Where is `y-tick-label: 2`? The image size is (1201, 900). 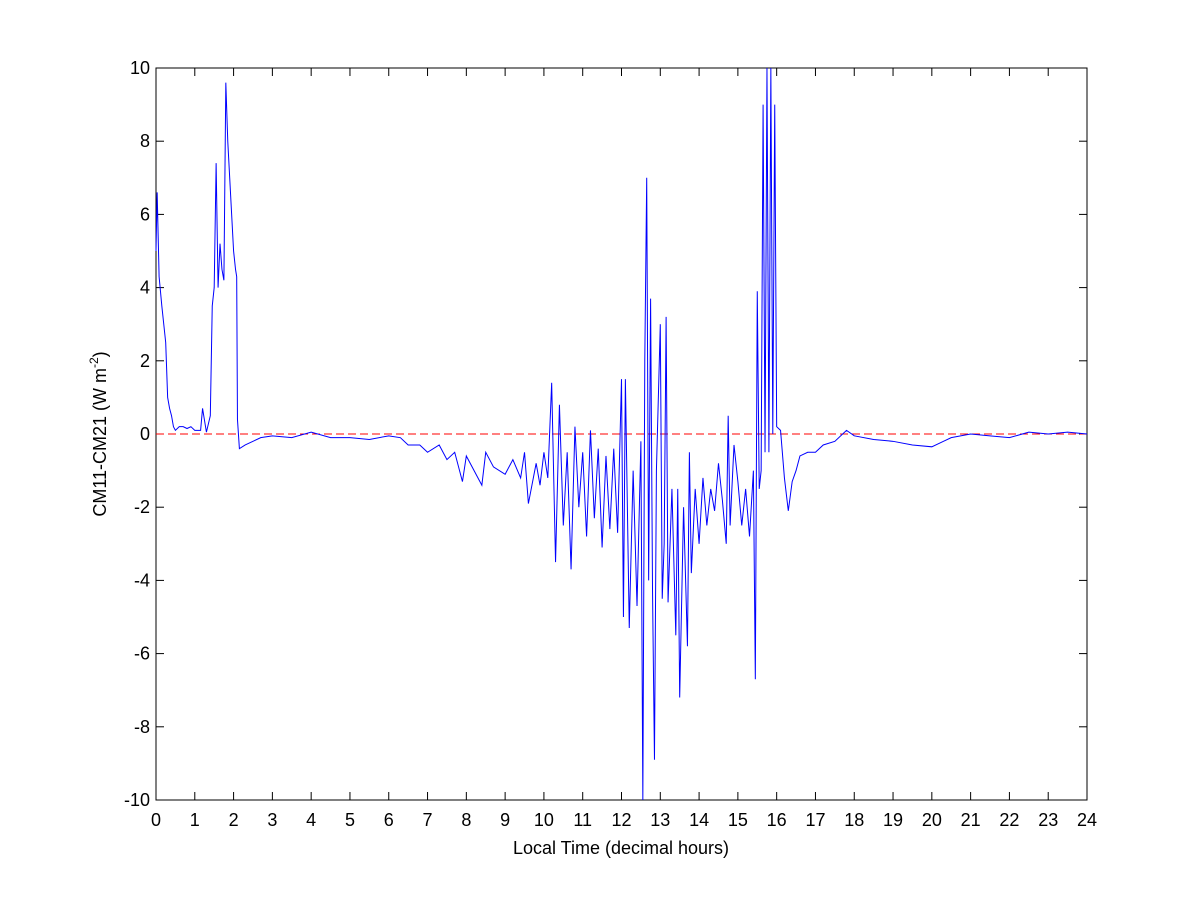
y-tick-label: 2 is located at coordinates (145, 361).